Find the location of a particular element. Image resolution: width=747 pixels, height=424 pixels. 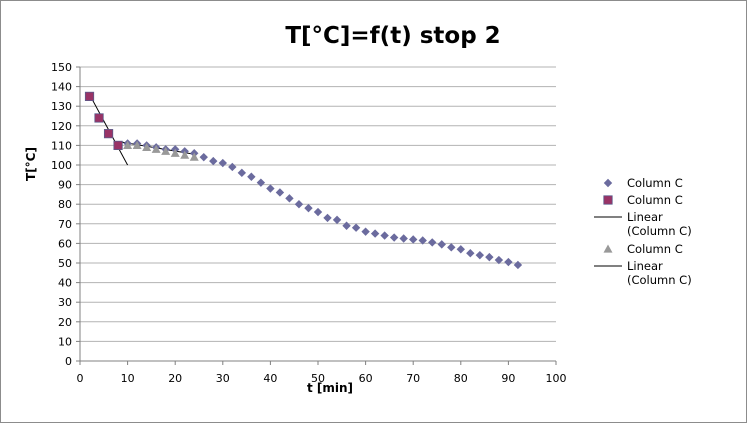

x-tick-label: 100 is located at coordinates (556, 378).